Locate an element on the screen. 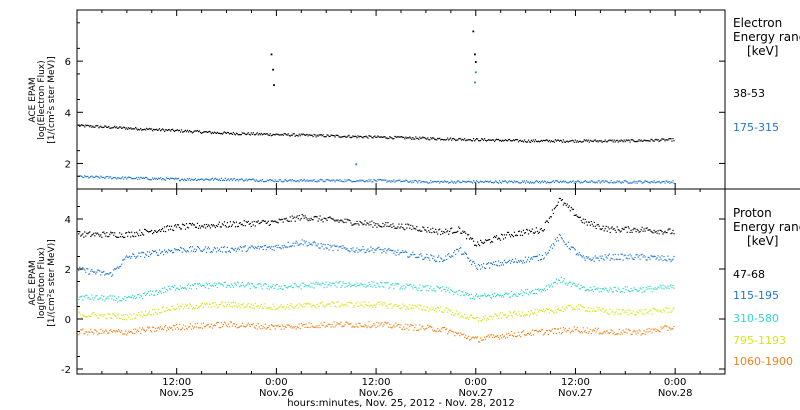  y-tick-label: 6 is located at coordinates (68, 62).